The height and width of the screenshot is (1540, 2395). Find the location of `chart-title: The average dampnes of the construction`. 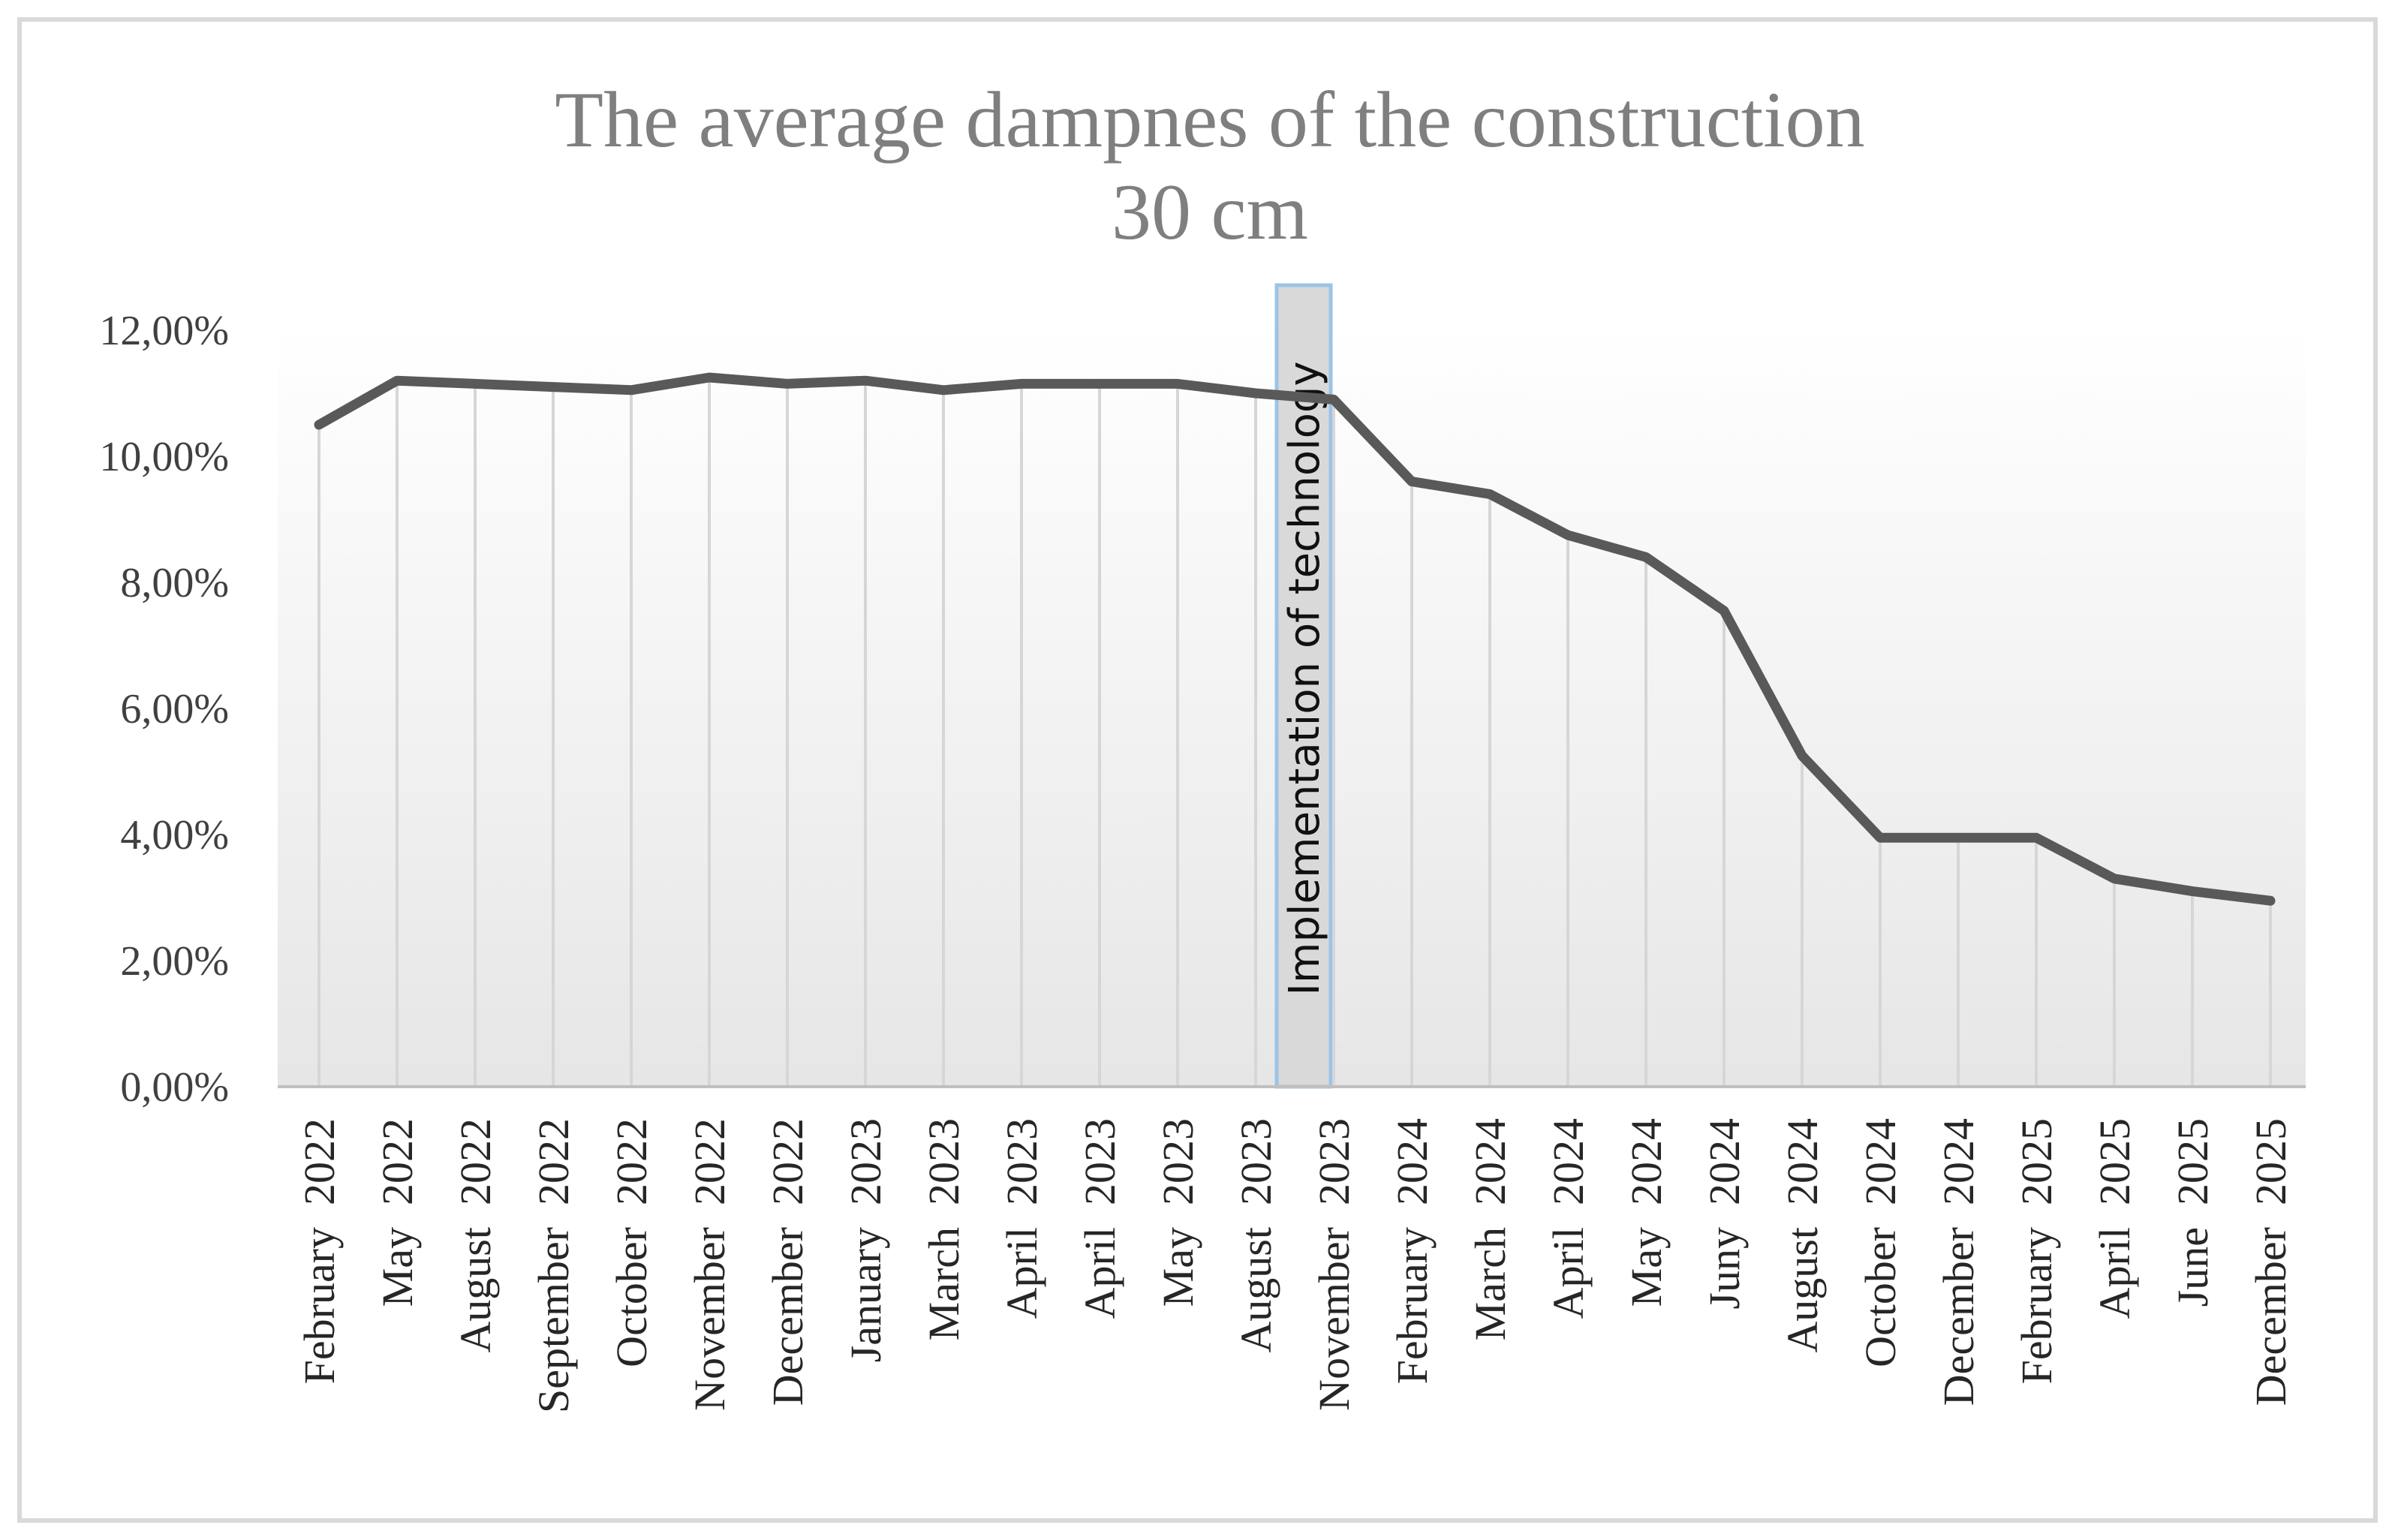

chart-title: The average dampnes of the construction is located at coordinates (1209, 120).